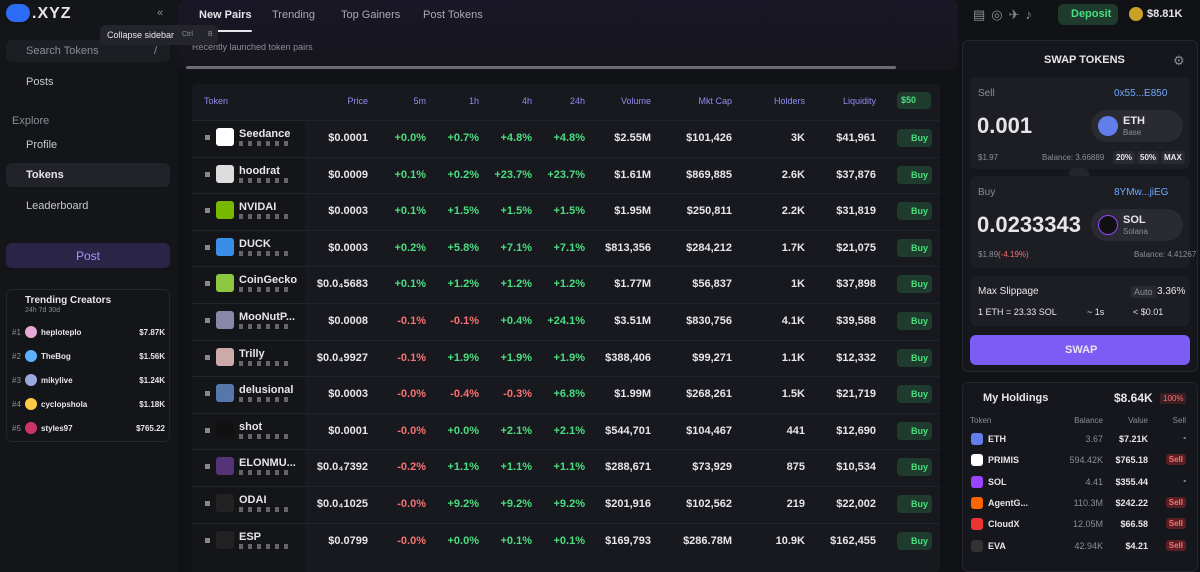  What do you see at coordinates (371, 15) in the screenshot?
I see `tab: Top Gainers` at bounding box center [371, 15].